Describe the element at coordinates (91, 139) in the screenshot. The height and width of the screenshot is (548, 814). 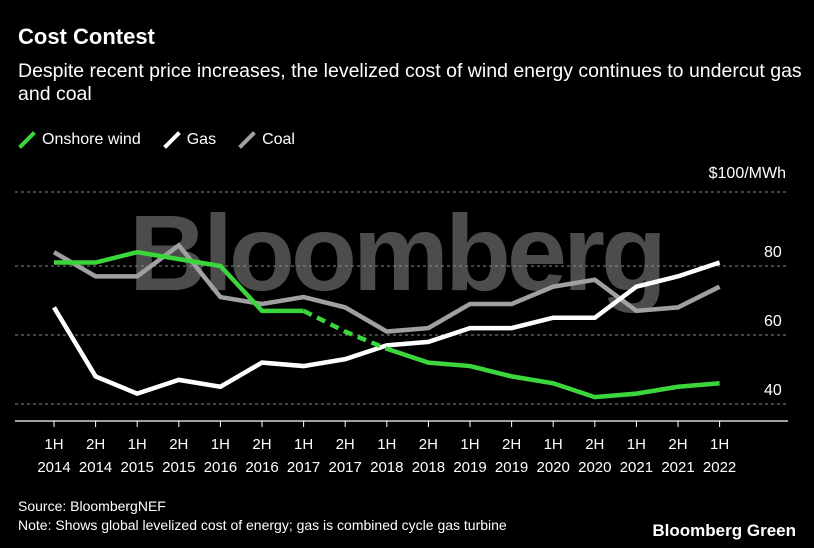
I see `legend-label-wind: Onshore wind` at that location.